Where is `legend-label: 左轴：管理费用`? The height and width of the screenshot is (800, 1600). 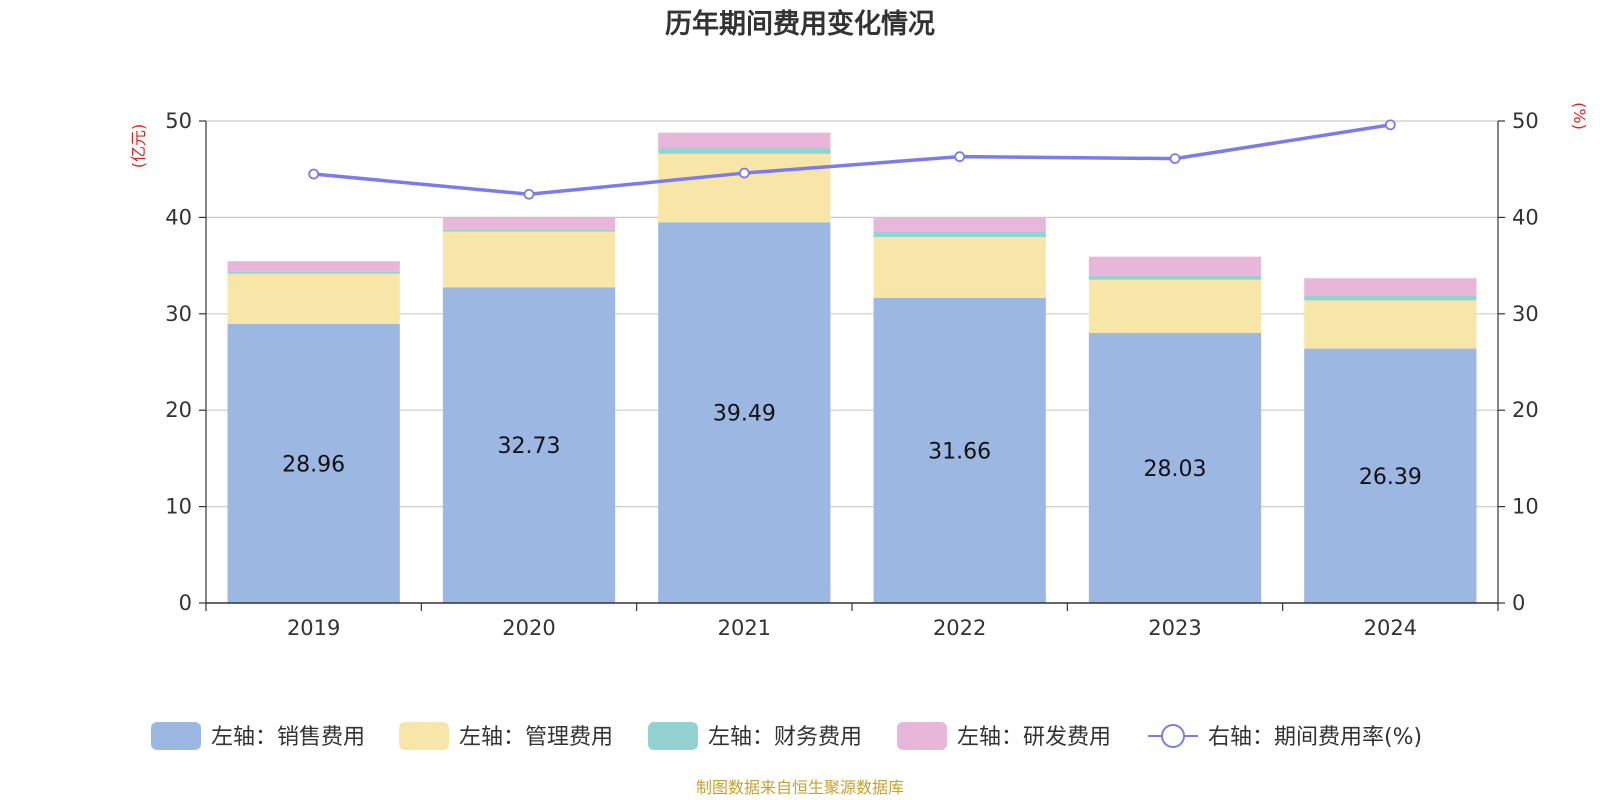
legend-label: 左轴：管理费用 is located at coordinates (536, 737).